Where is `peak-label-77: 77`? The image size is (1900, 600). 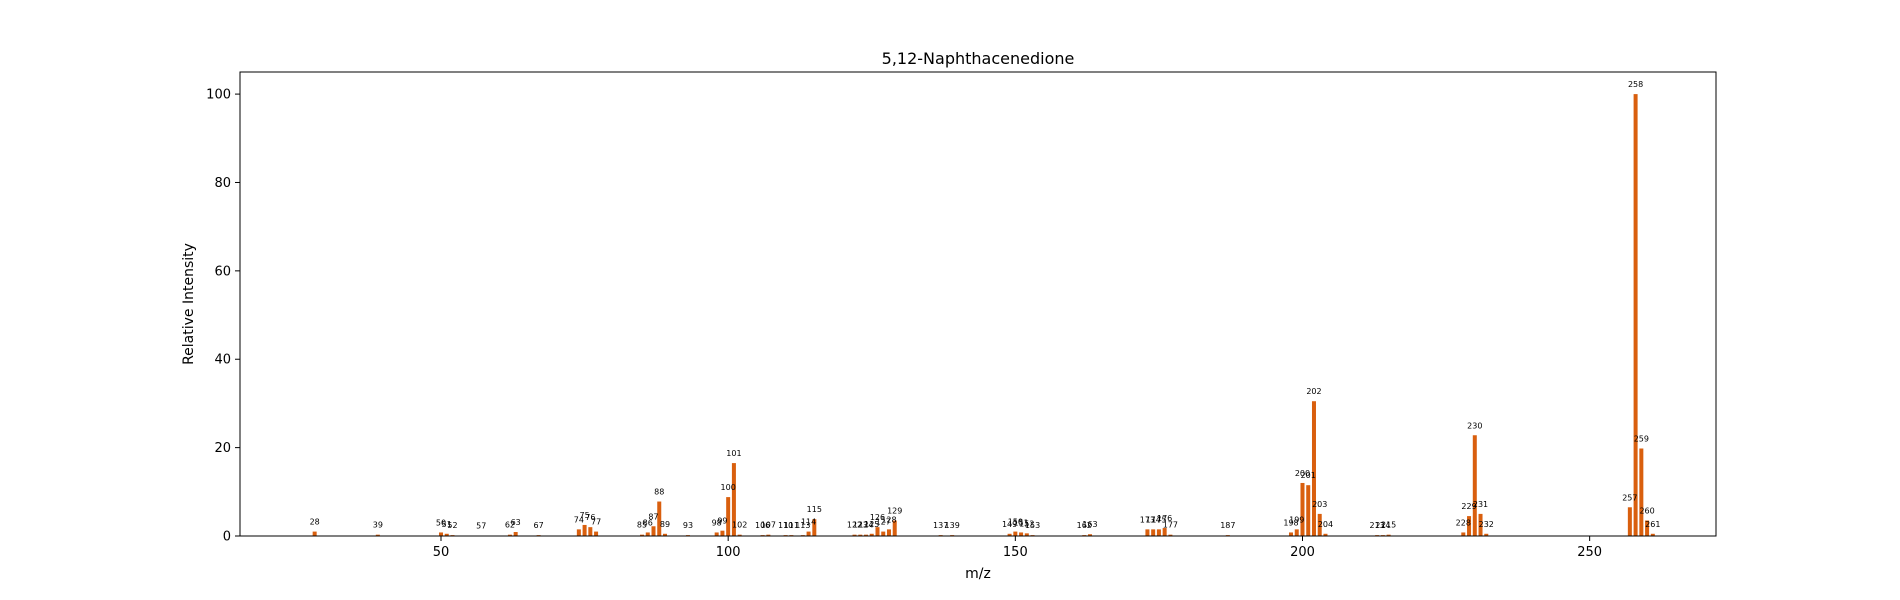 peak-label-77: 77 is located at coordinates (596, 522).